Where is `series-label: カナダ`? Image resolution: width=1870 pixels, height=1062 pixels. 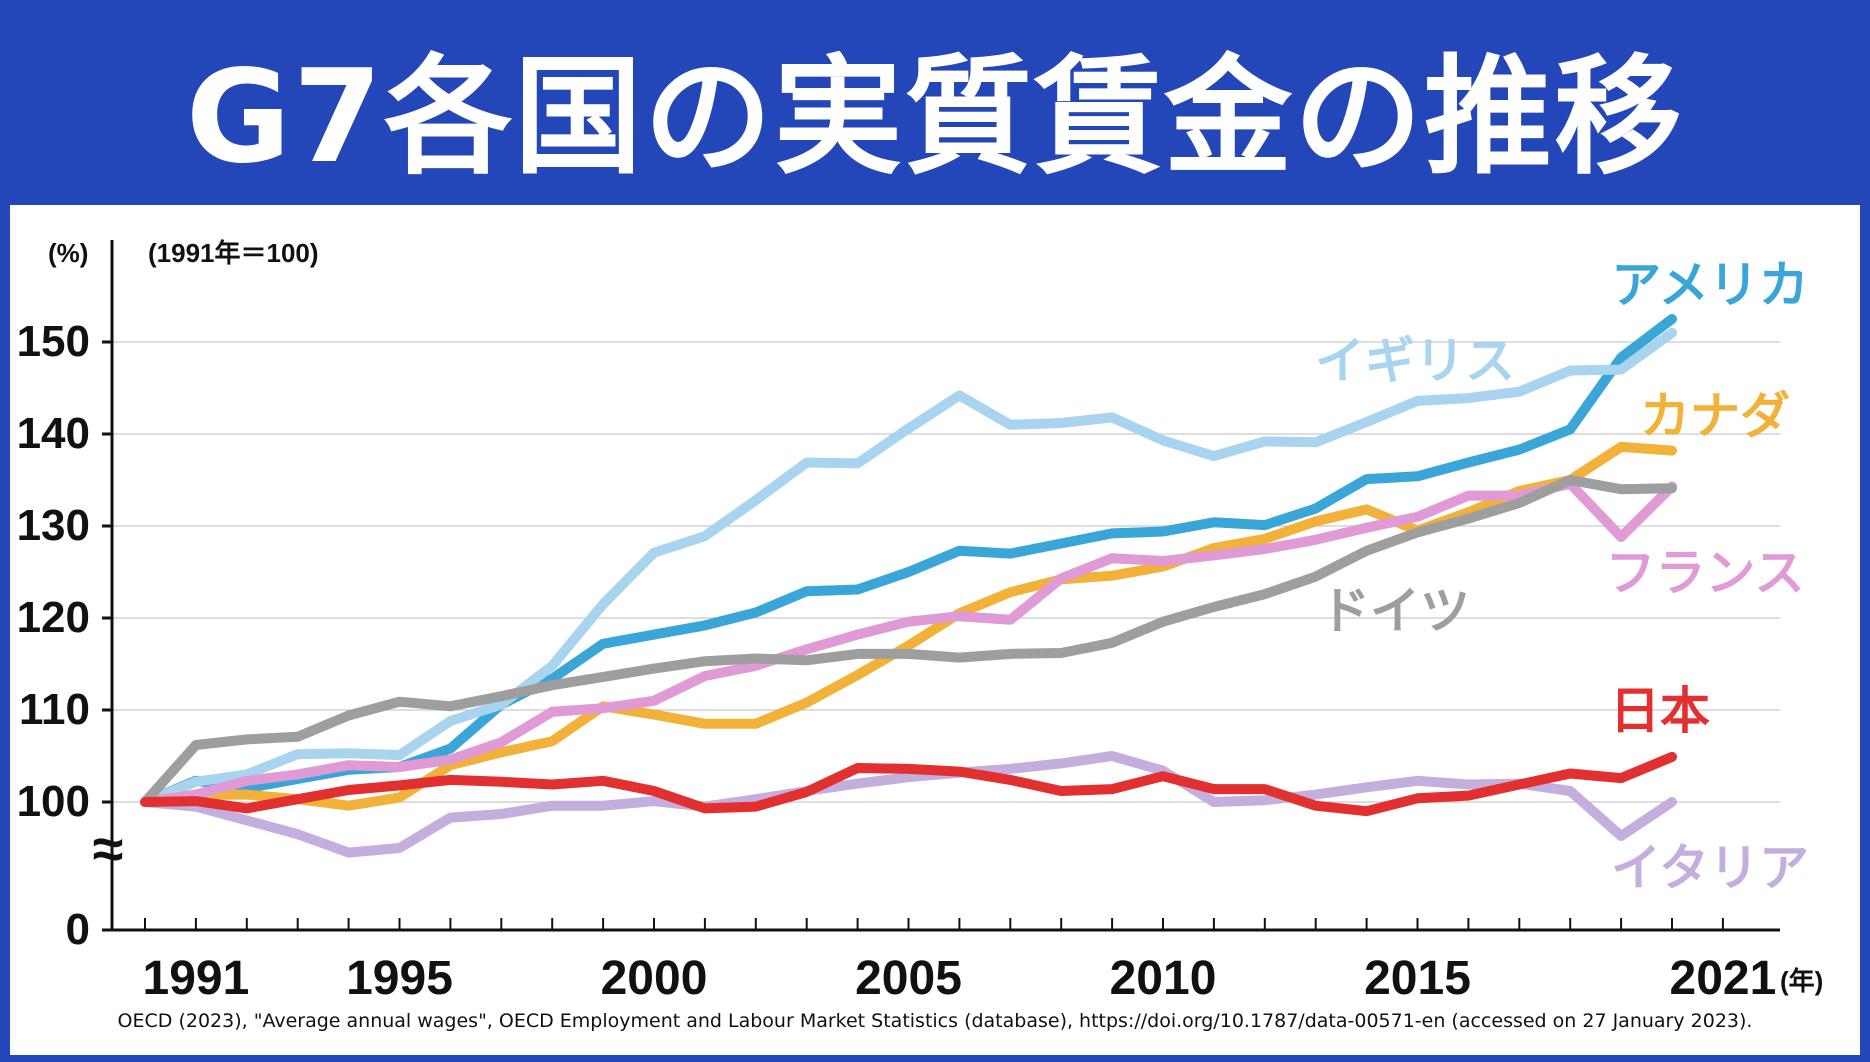 series-label: カナダ is located at coordinates (1715, 416).